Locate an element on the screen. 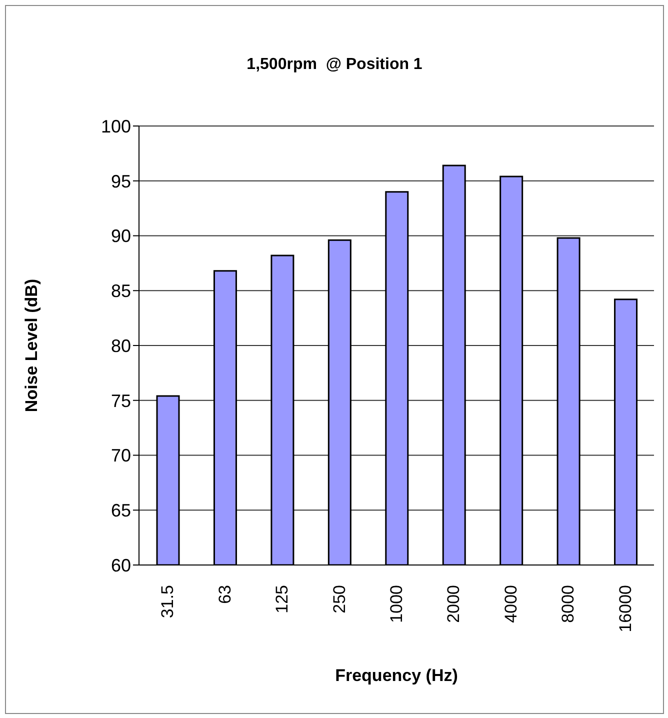 This screenshot has width=668, height=718. x-axis-title: Frequency (Hz) is located at coordinates (396, 675).